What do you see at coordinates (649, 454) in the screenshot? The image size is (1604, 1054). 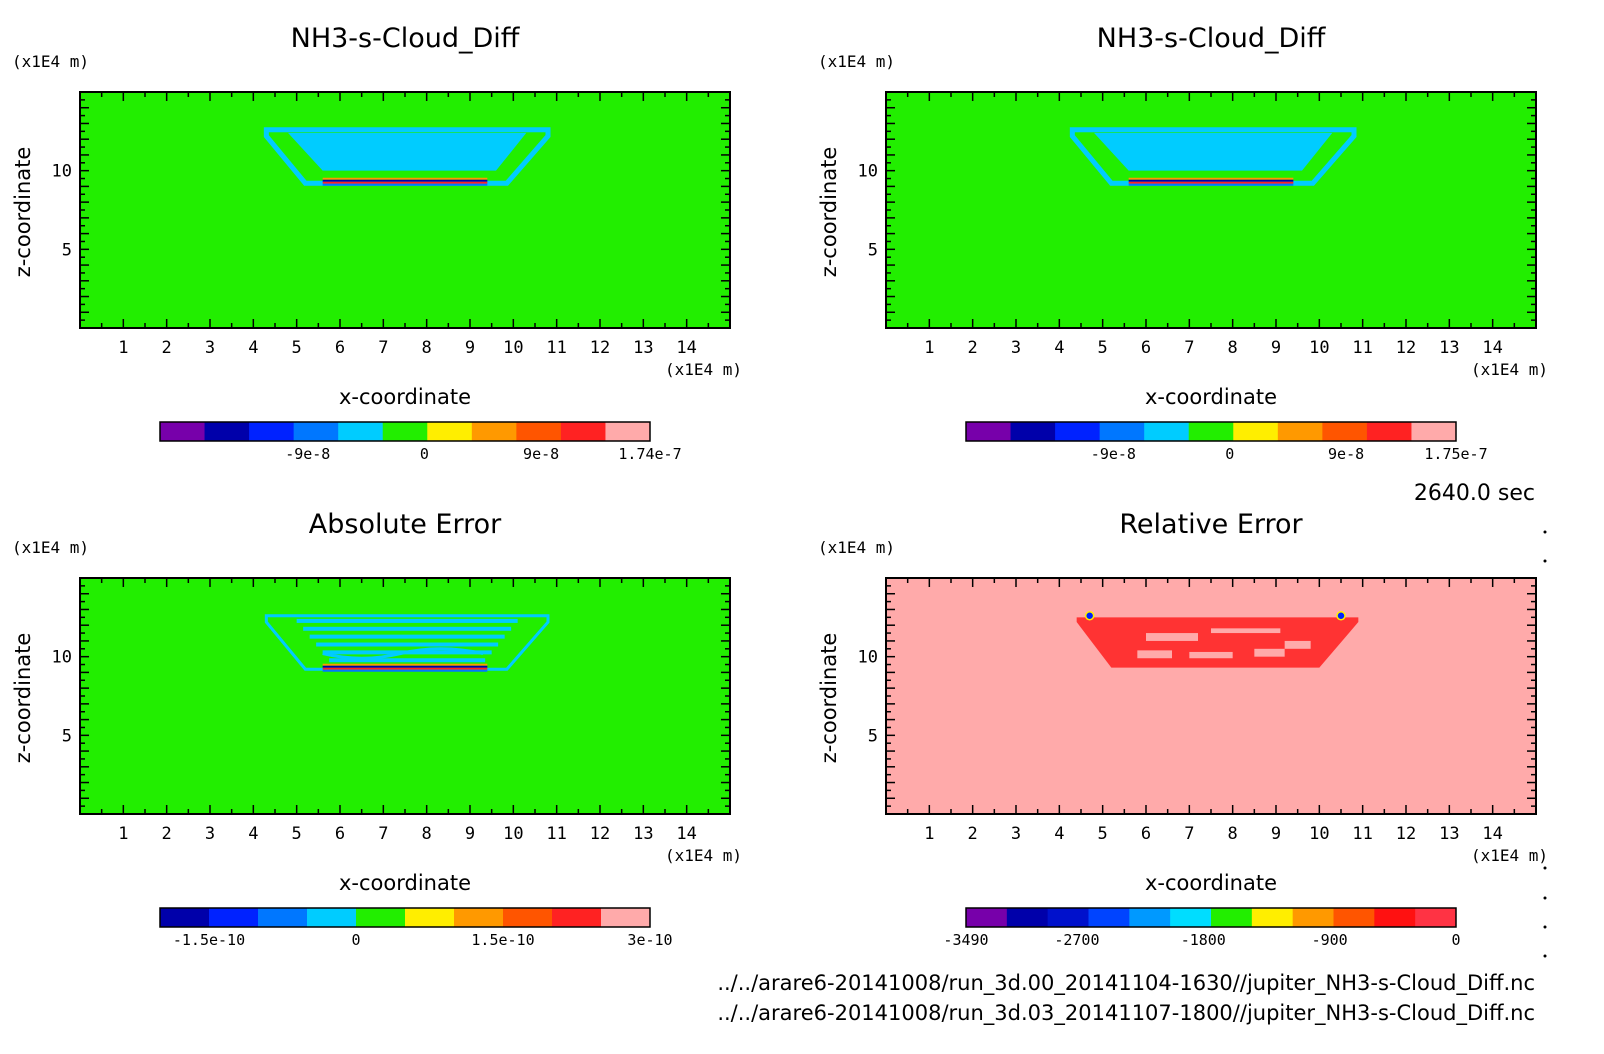 I see `colorbar-label: 1.74e-7` at bounding box center [649, 454].